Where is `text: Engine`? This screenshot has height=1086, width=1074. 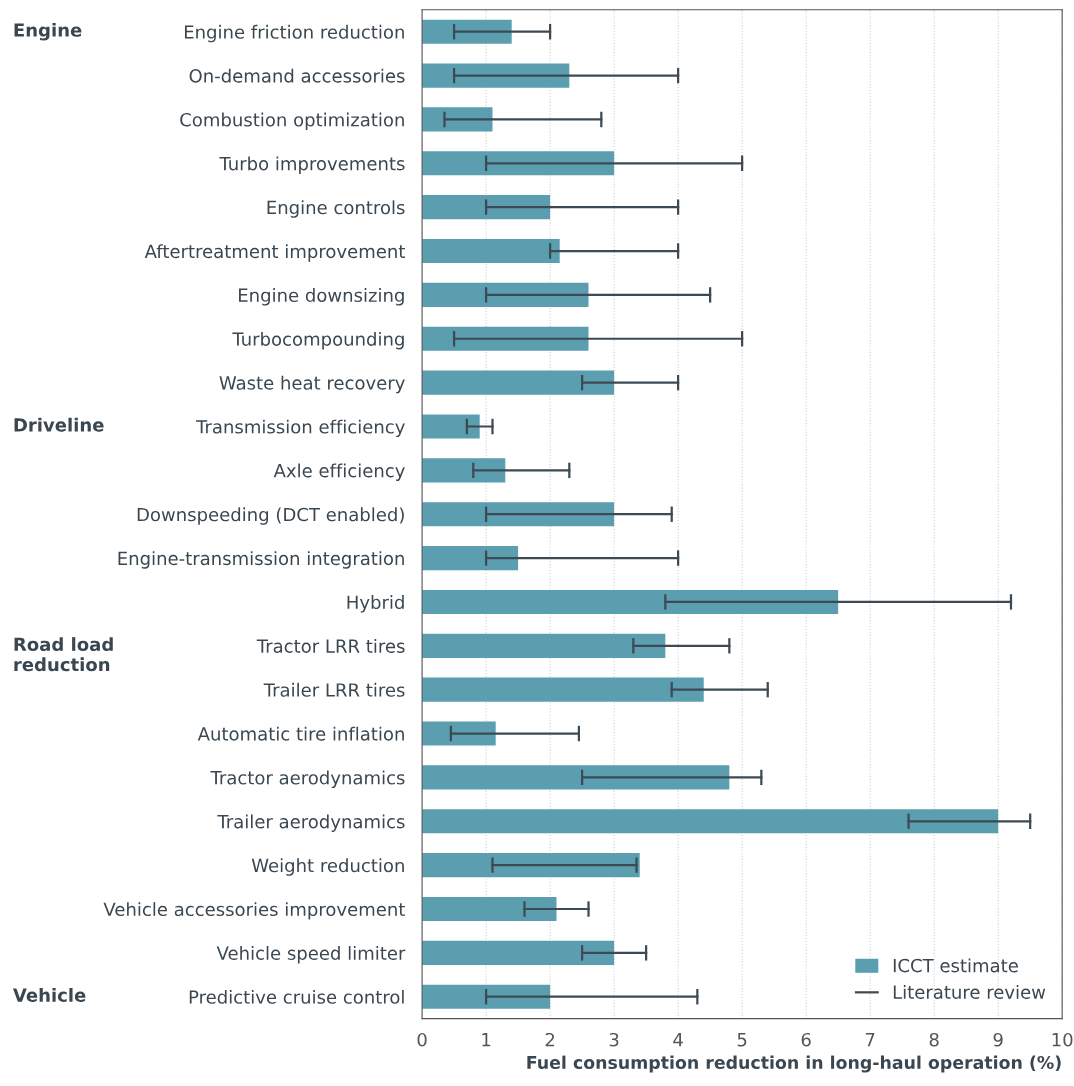 text: Engine is located at coordinates (48, 31).